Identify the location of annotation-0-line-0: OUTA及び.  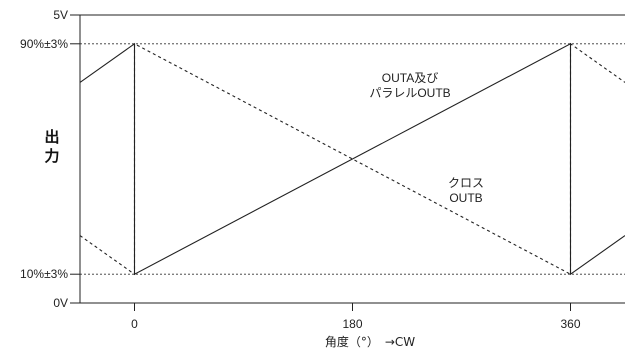
(410, 78).